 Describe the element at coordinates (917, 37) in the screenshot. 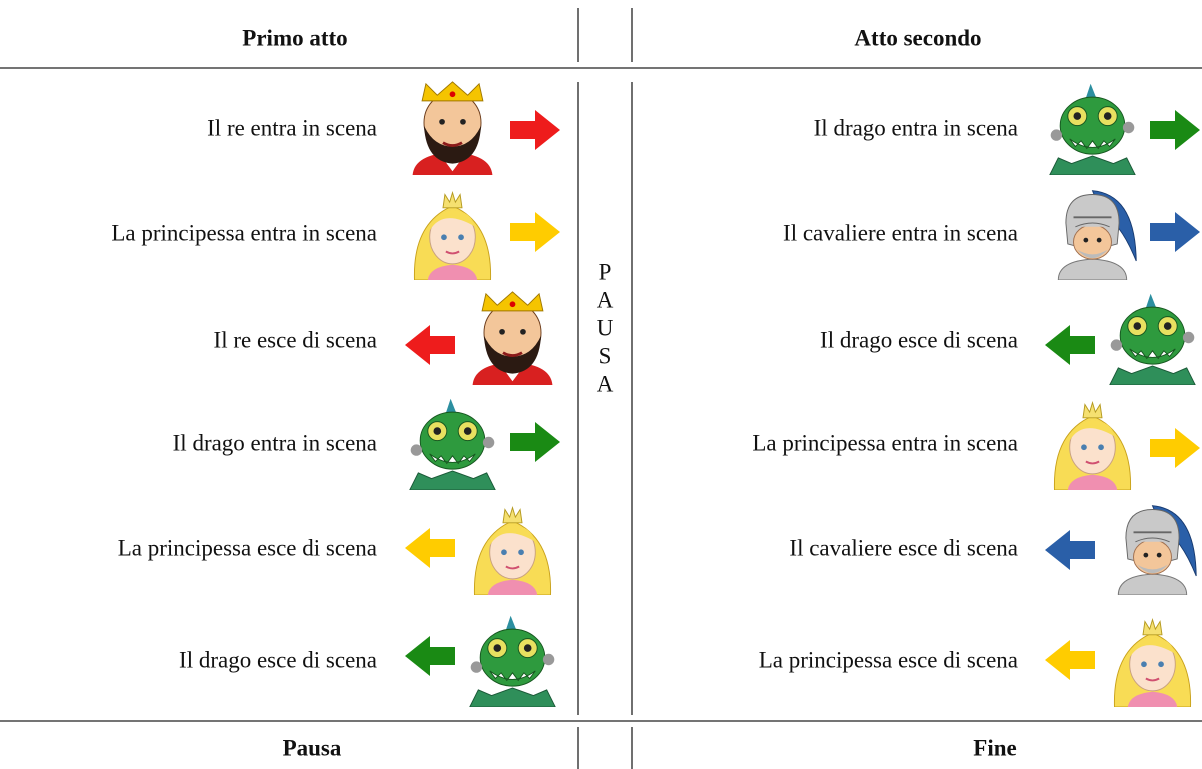

I see `header-right: Atto secondo` at that location.